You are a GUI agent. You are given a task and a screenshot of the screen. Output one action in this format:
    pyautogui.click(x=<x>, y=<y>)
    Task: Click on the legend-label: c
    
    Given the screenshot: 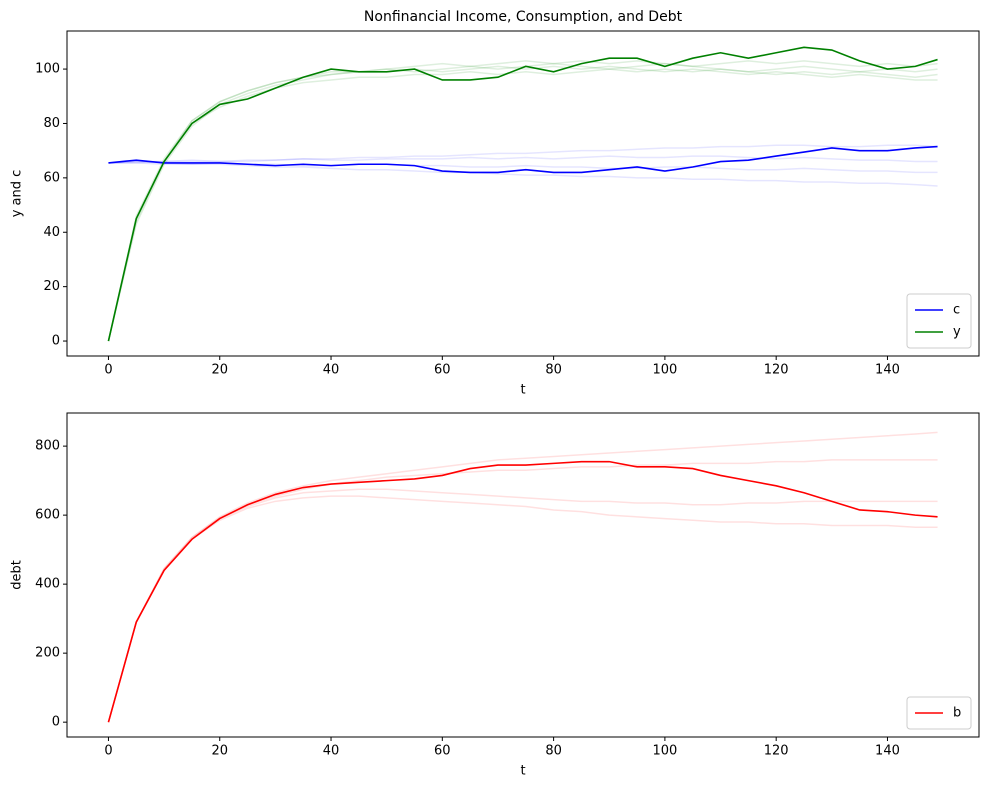 What is the action you would take?
    pyautogui.click(x=956, y=310)
    